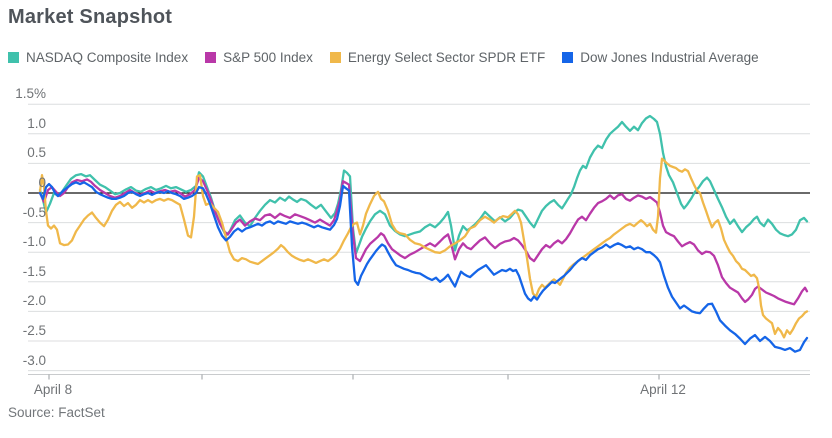  I want to click on source-credit: Source: FactSet, so click(56, 412).